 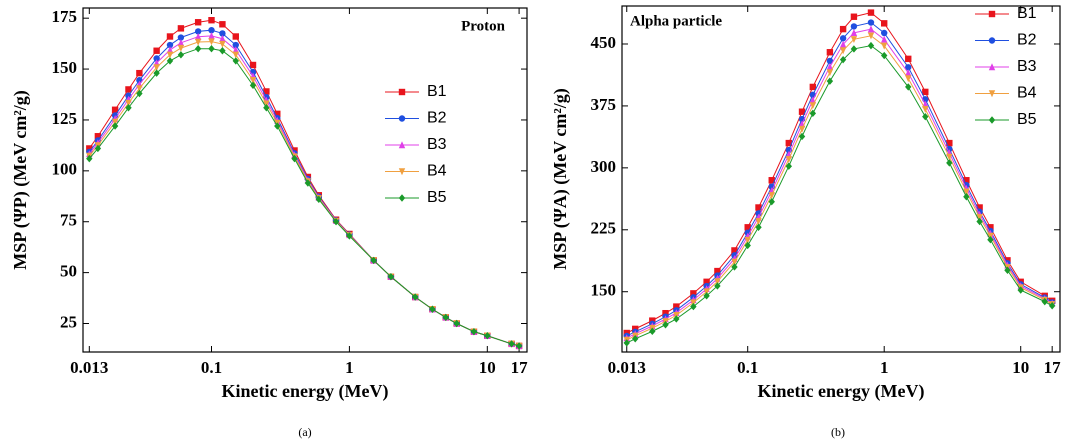 I want to click on y-tick-label: 25, so click(x=68, y=321).